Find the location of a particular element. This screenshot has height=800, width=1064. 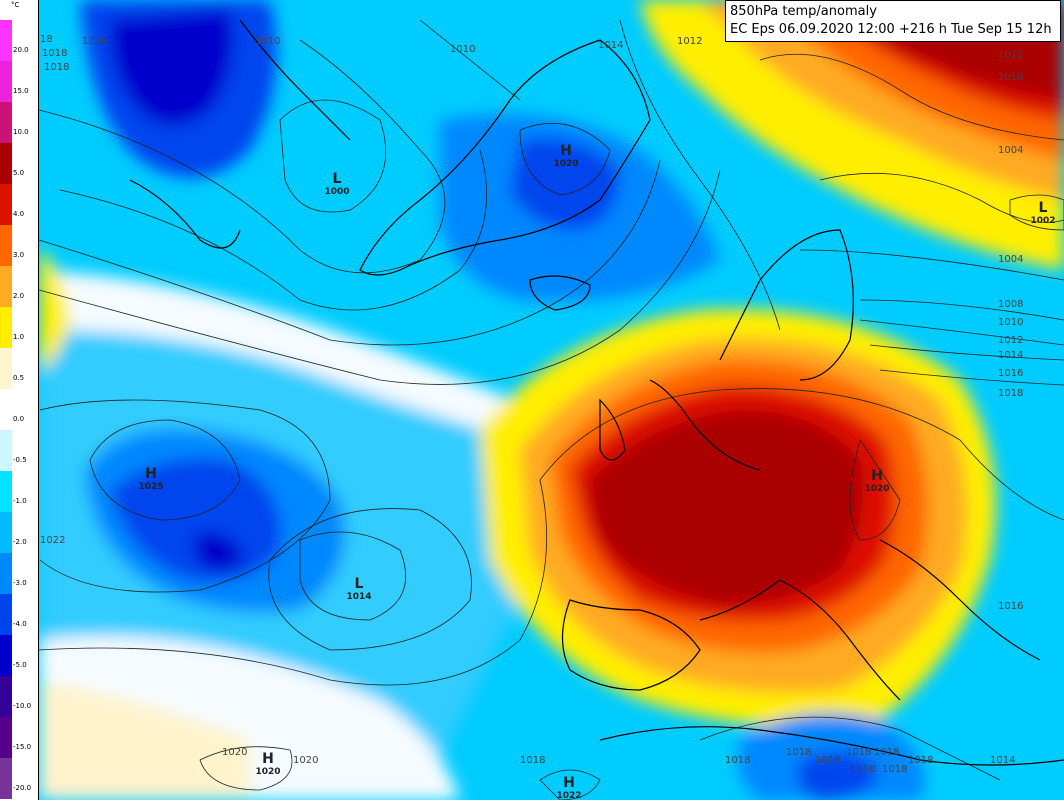

legend-label: 4.0 is located at coordinates (19, 214).